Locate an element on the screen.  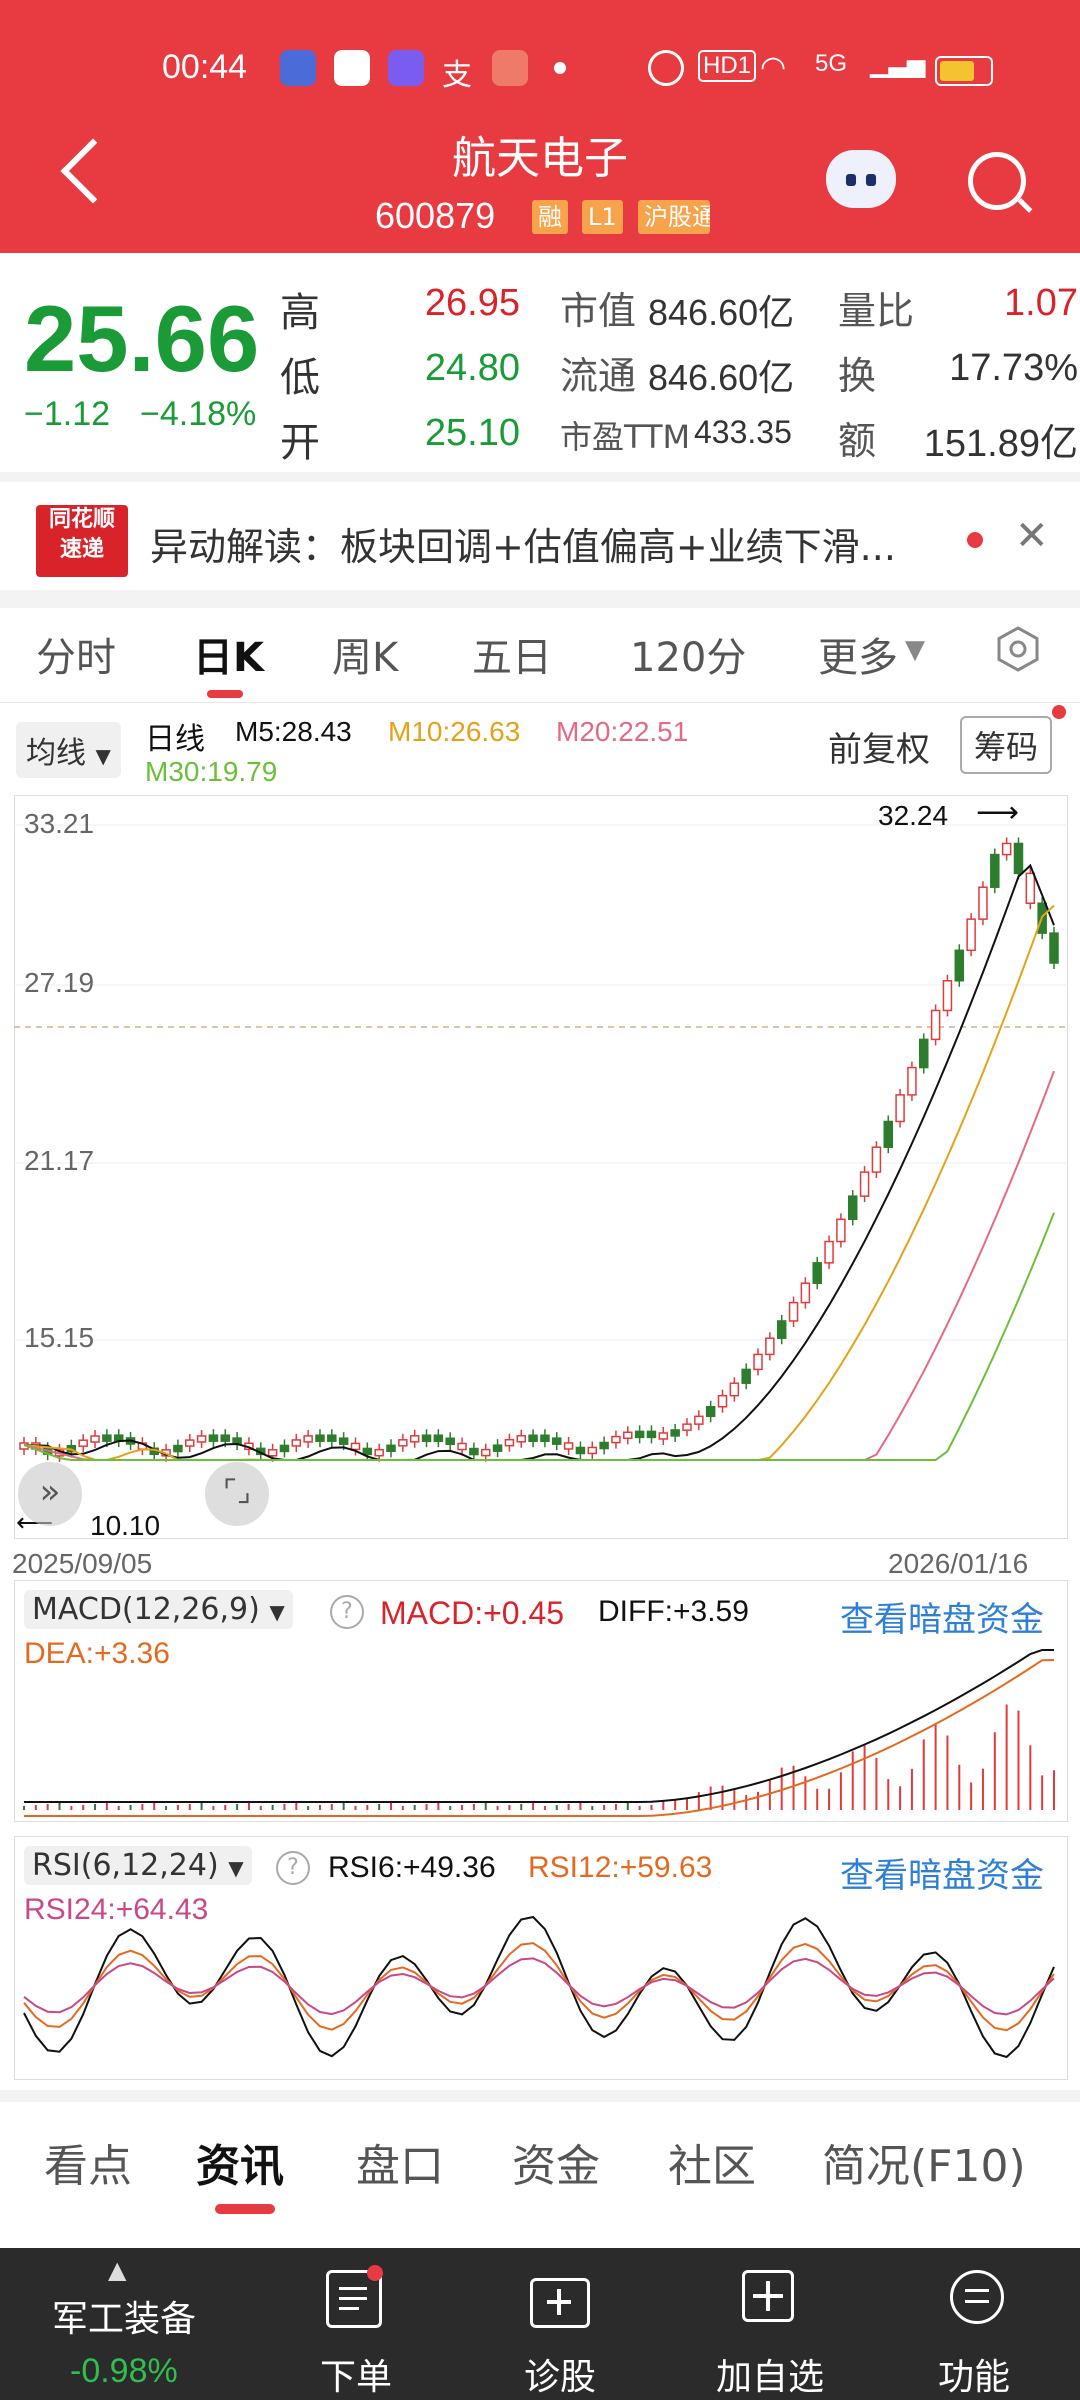
ma20-label: M20:22.51 is located at coordinates (622, 731).